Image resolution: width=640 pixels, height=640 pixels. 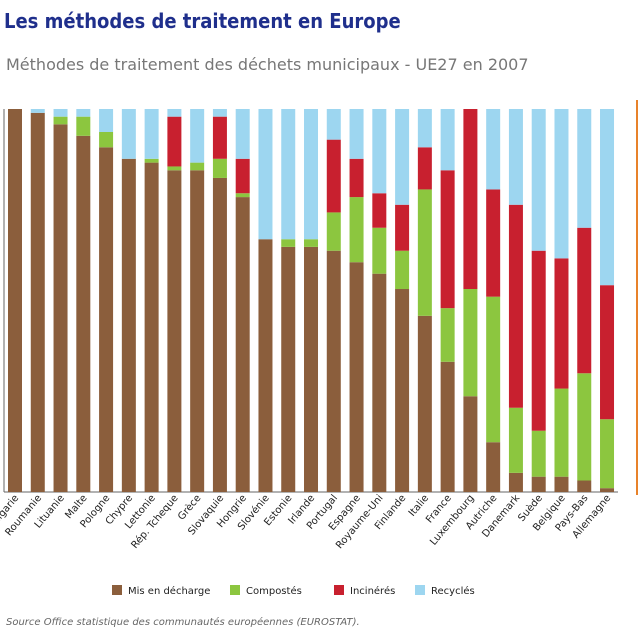 I want to click on chart-title: Les méthodes de traitement en Europe, so click(x=202, y=21).